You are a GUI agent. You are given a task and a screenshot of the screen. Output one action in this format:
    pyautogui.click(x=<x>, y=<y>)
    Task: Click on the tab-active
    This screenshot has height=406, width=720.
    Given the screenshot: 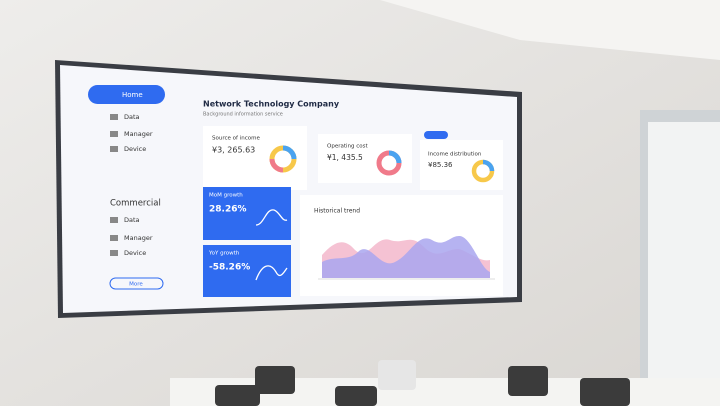 What is the action you would take?
    pyautogui.click(x=436, y=135)
    